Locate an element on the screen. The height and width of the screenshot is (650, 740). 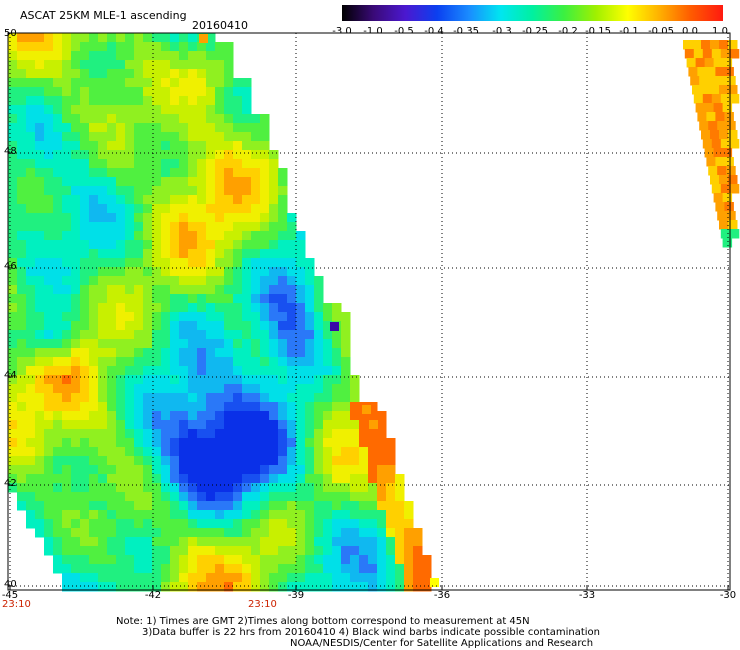
colorbar-tick: 1.0 is located at coordinates (720, 31).